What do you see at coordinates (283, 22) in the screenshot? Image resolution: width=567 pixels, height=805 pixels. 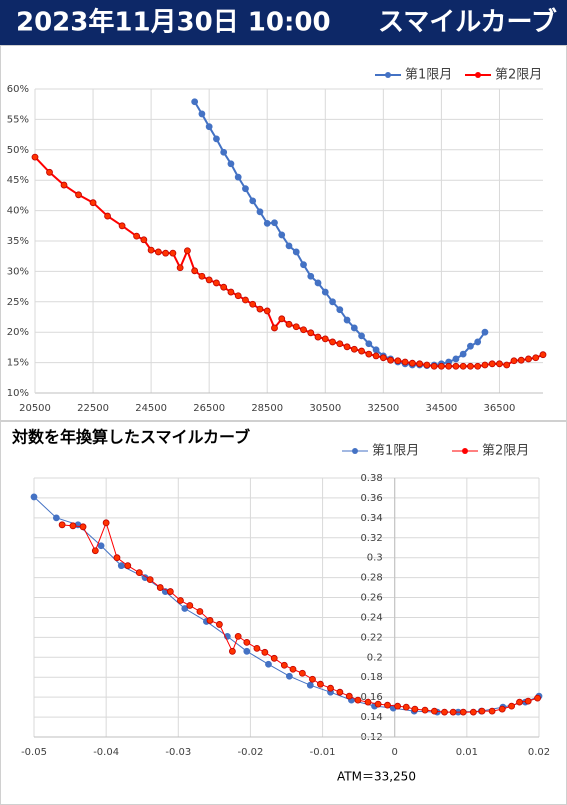 I see `header-bar` at bounding box center [283, 22].